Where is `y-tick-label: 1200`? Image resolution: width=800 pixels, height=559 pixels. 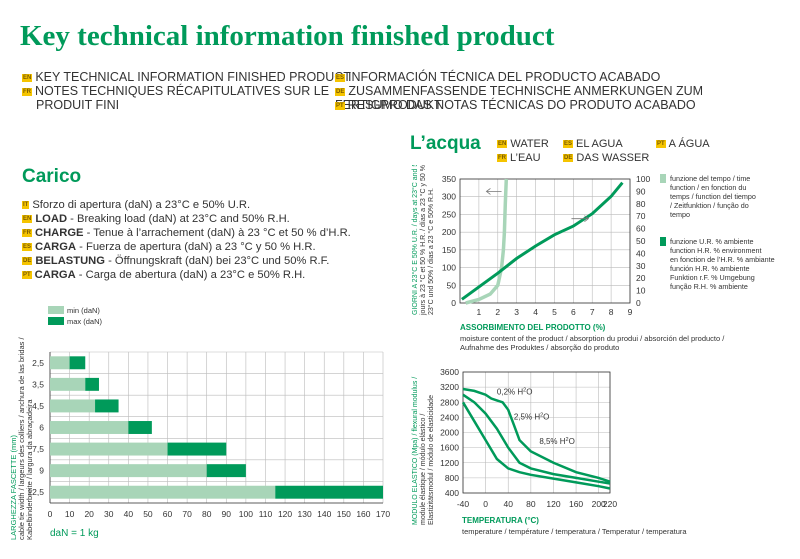
y-tick-label: 1200 is located at coordinates (449, 463).